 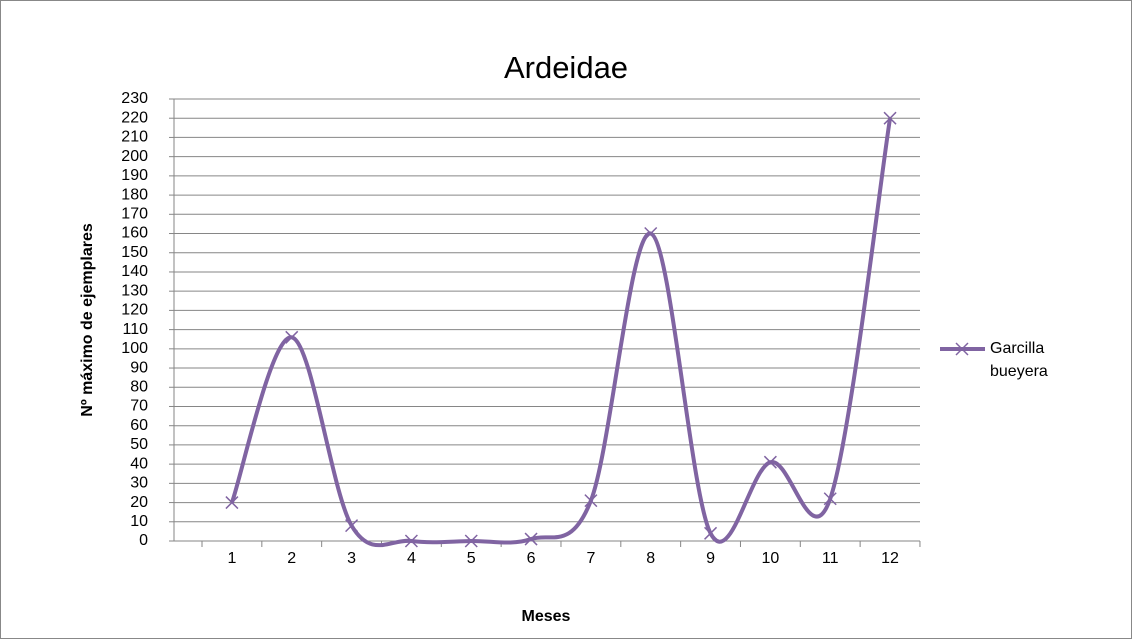 I want to click on y-tick-label: 90, so click(x=139, y=367).